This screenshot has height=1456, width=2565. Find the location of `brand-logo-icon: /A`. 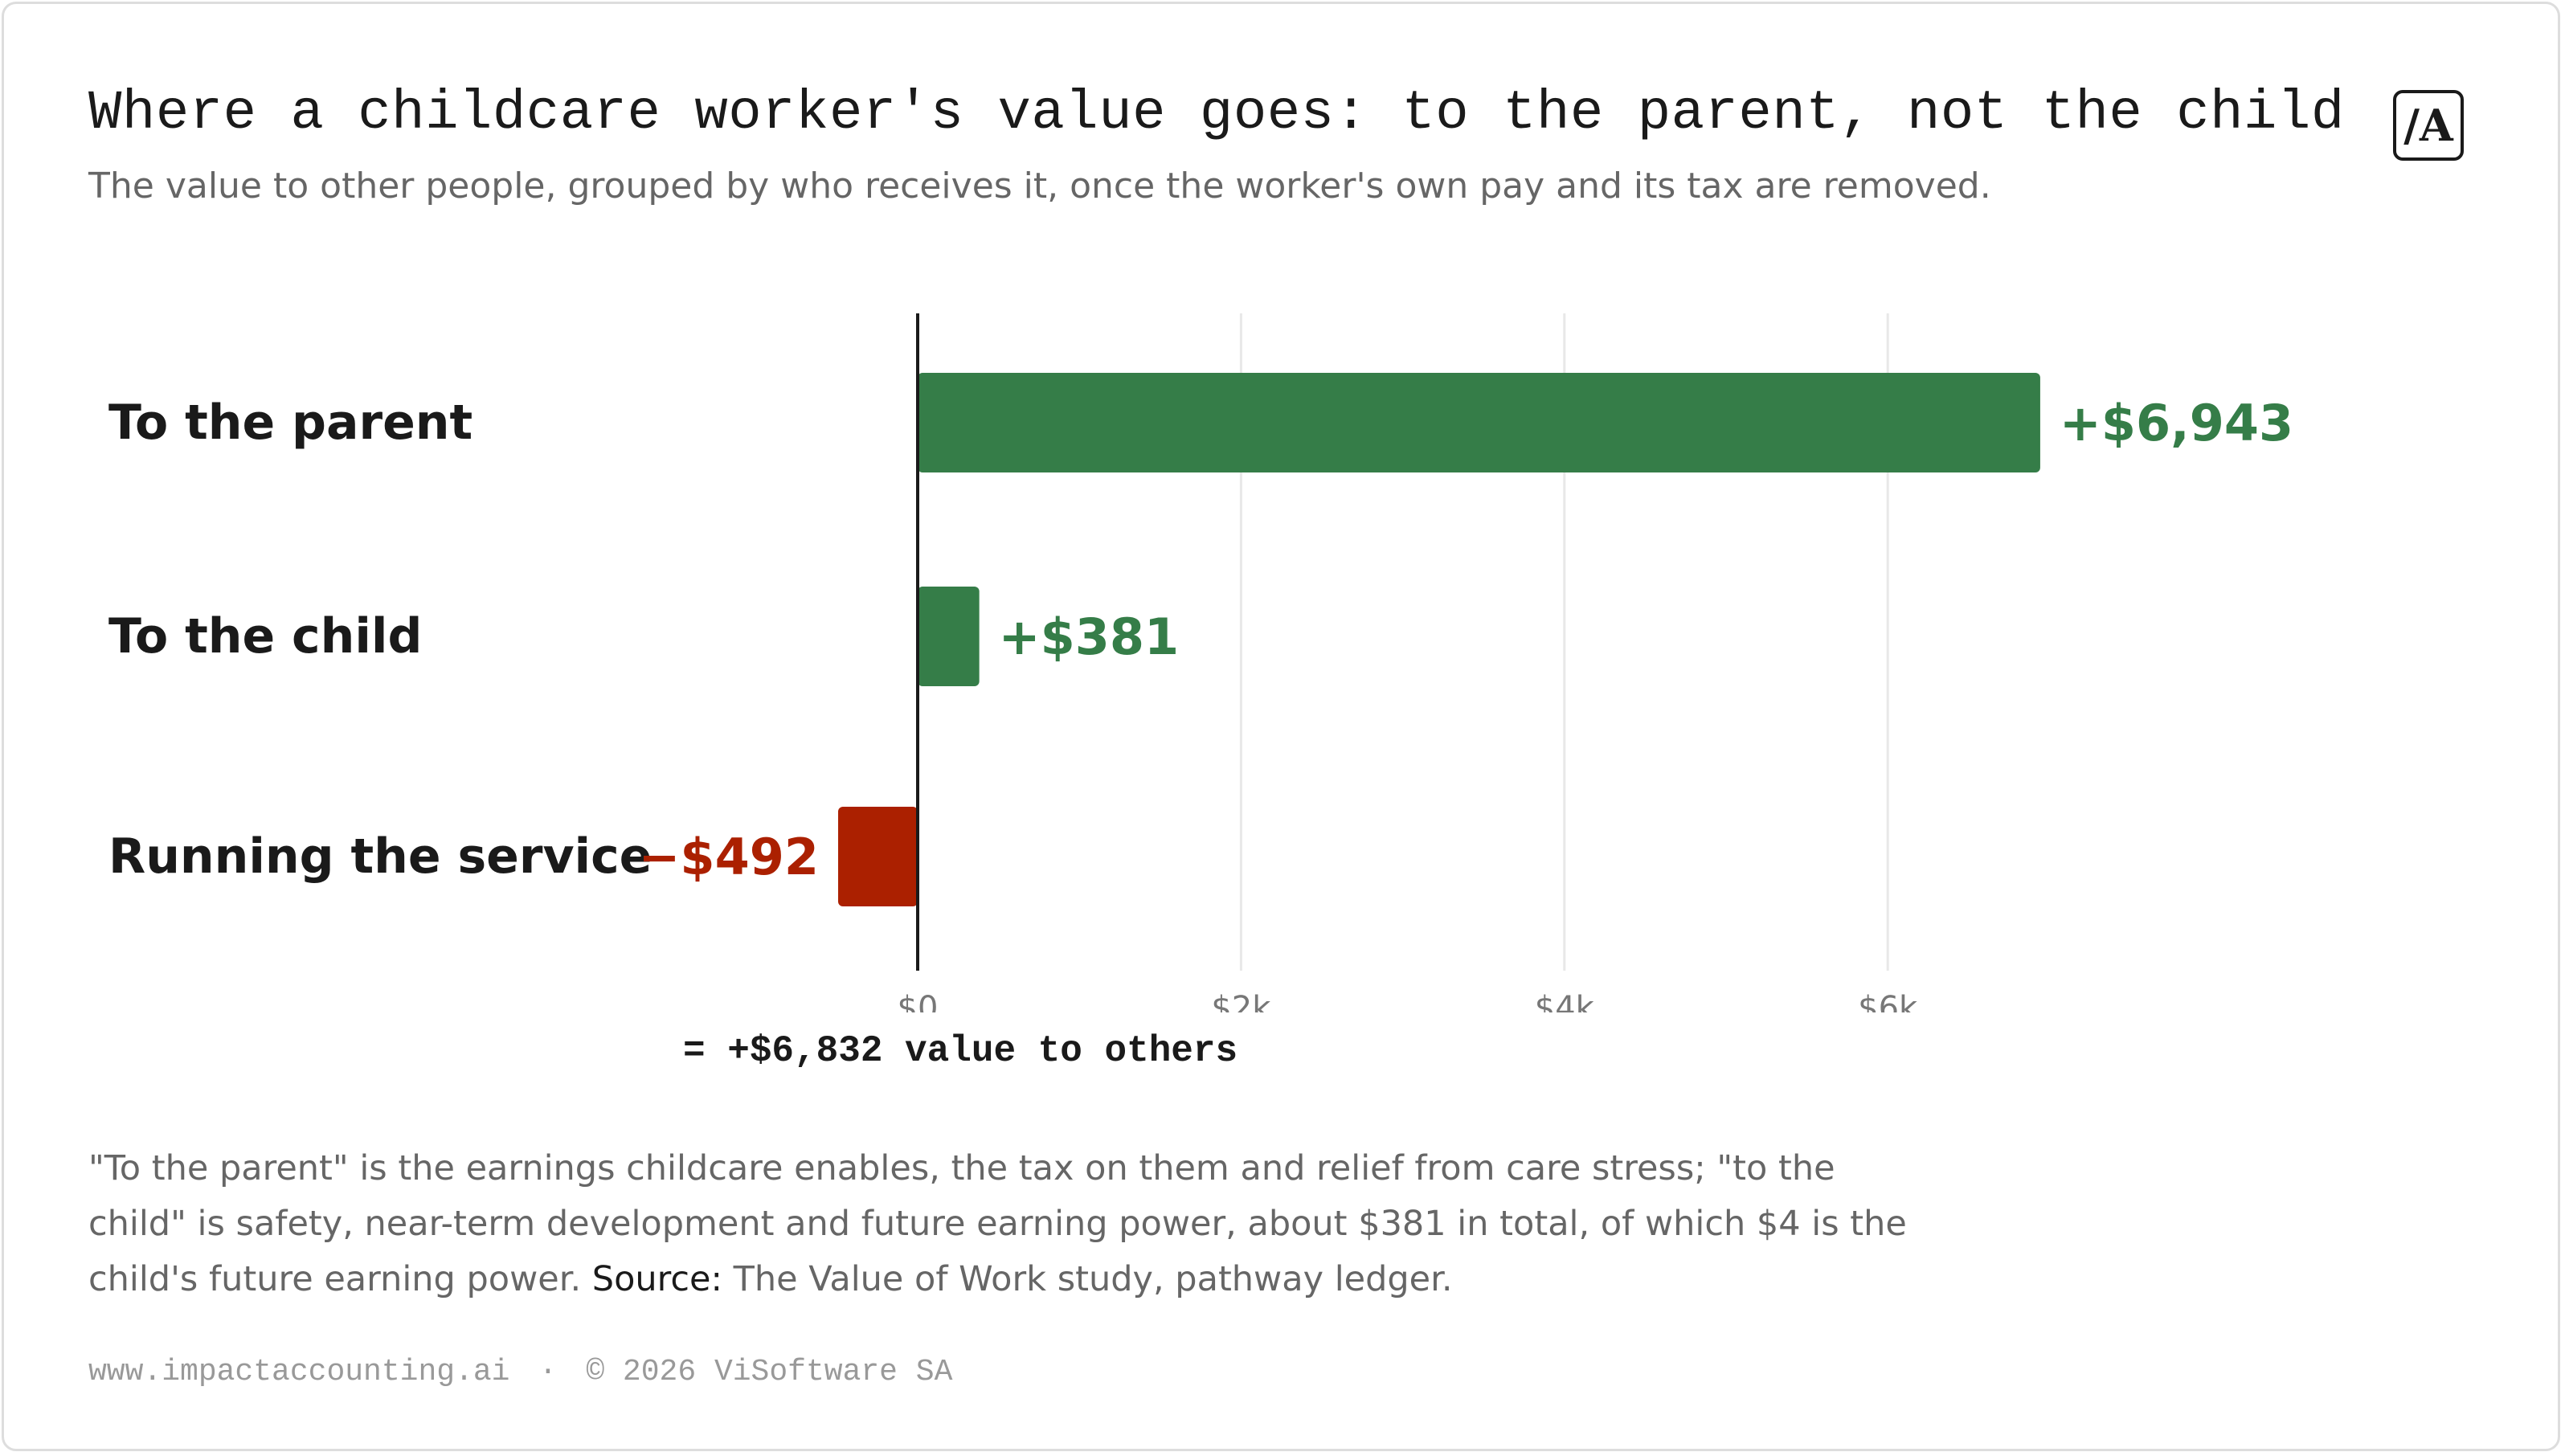

brand-logo-icon: /A is located at coordinates (2428, 125).